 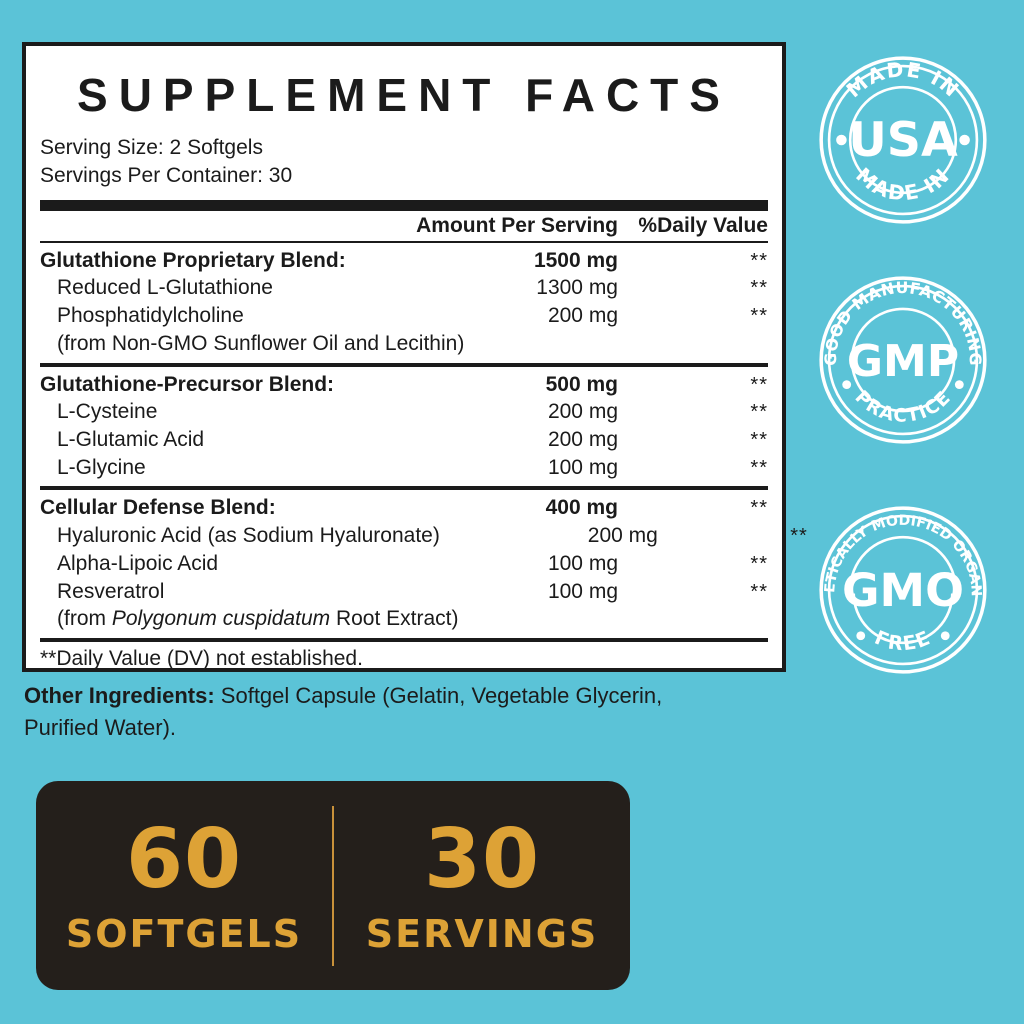 I want to click on ingredient-row: Cellular Defense Blend: 400 mg **, so click(x=404, y=508).